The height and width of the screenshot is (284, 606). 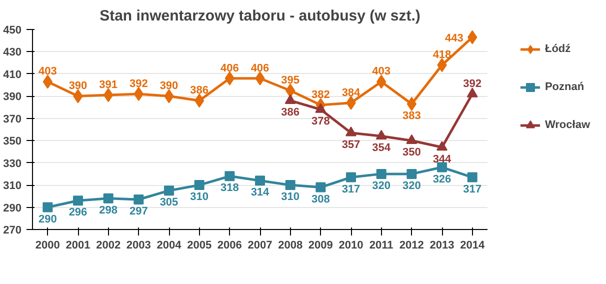 What do you see at coordinates (473, 246) in the screenshot?
I see `x-tick-label: 2014` at bounding box center [473, 246].